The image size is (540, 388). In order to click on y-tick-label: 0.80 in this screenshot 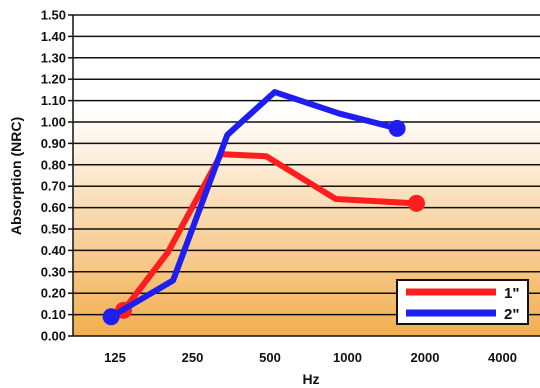, I will do `click(53, 164)`.